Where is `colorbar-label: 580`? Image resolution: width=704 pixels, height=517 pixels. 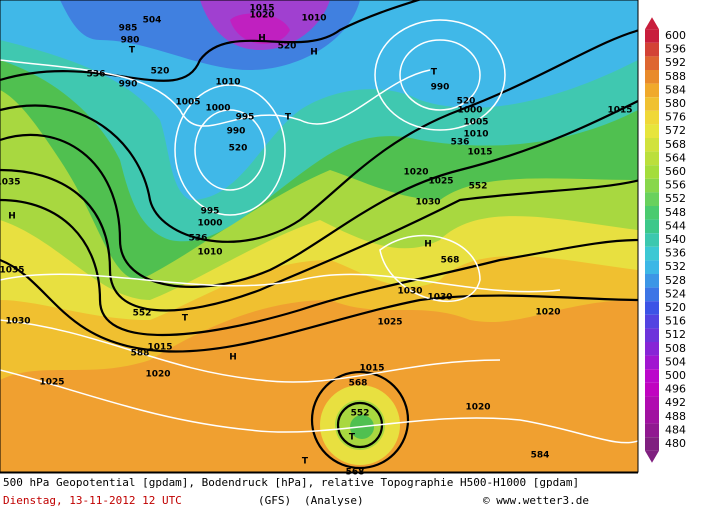 colorbar-label: 580 is located at coordinates (675, 103).